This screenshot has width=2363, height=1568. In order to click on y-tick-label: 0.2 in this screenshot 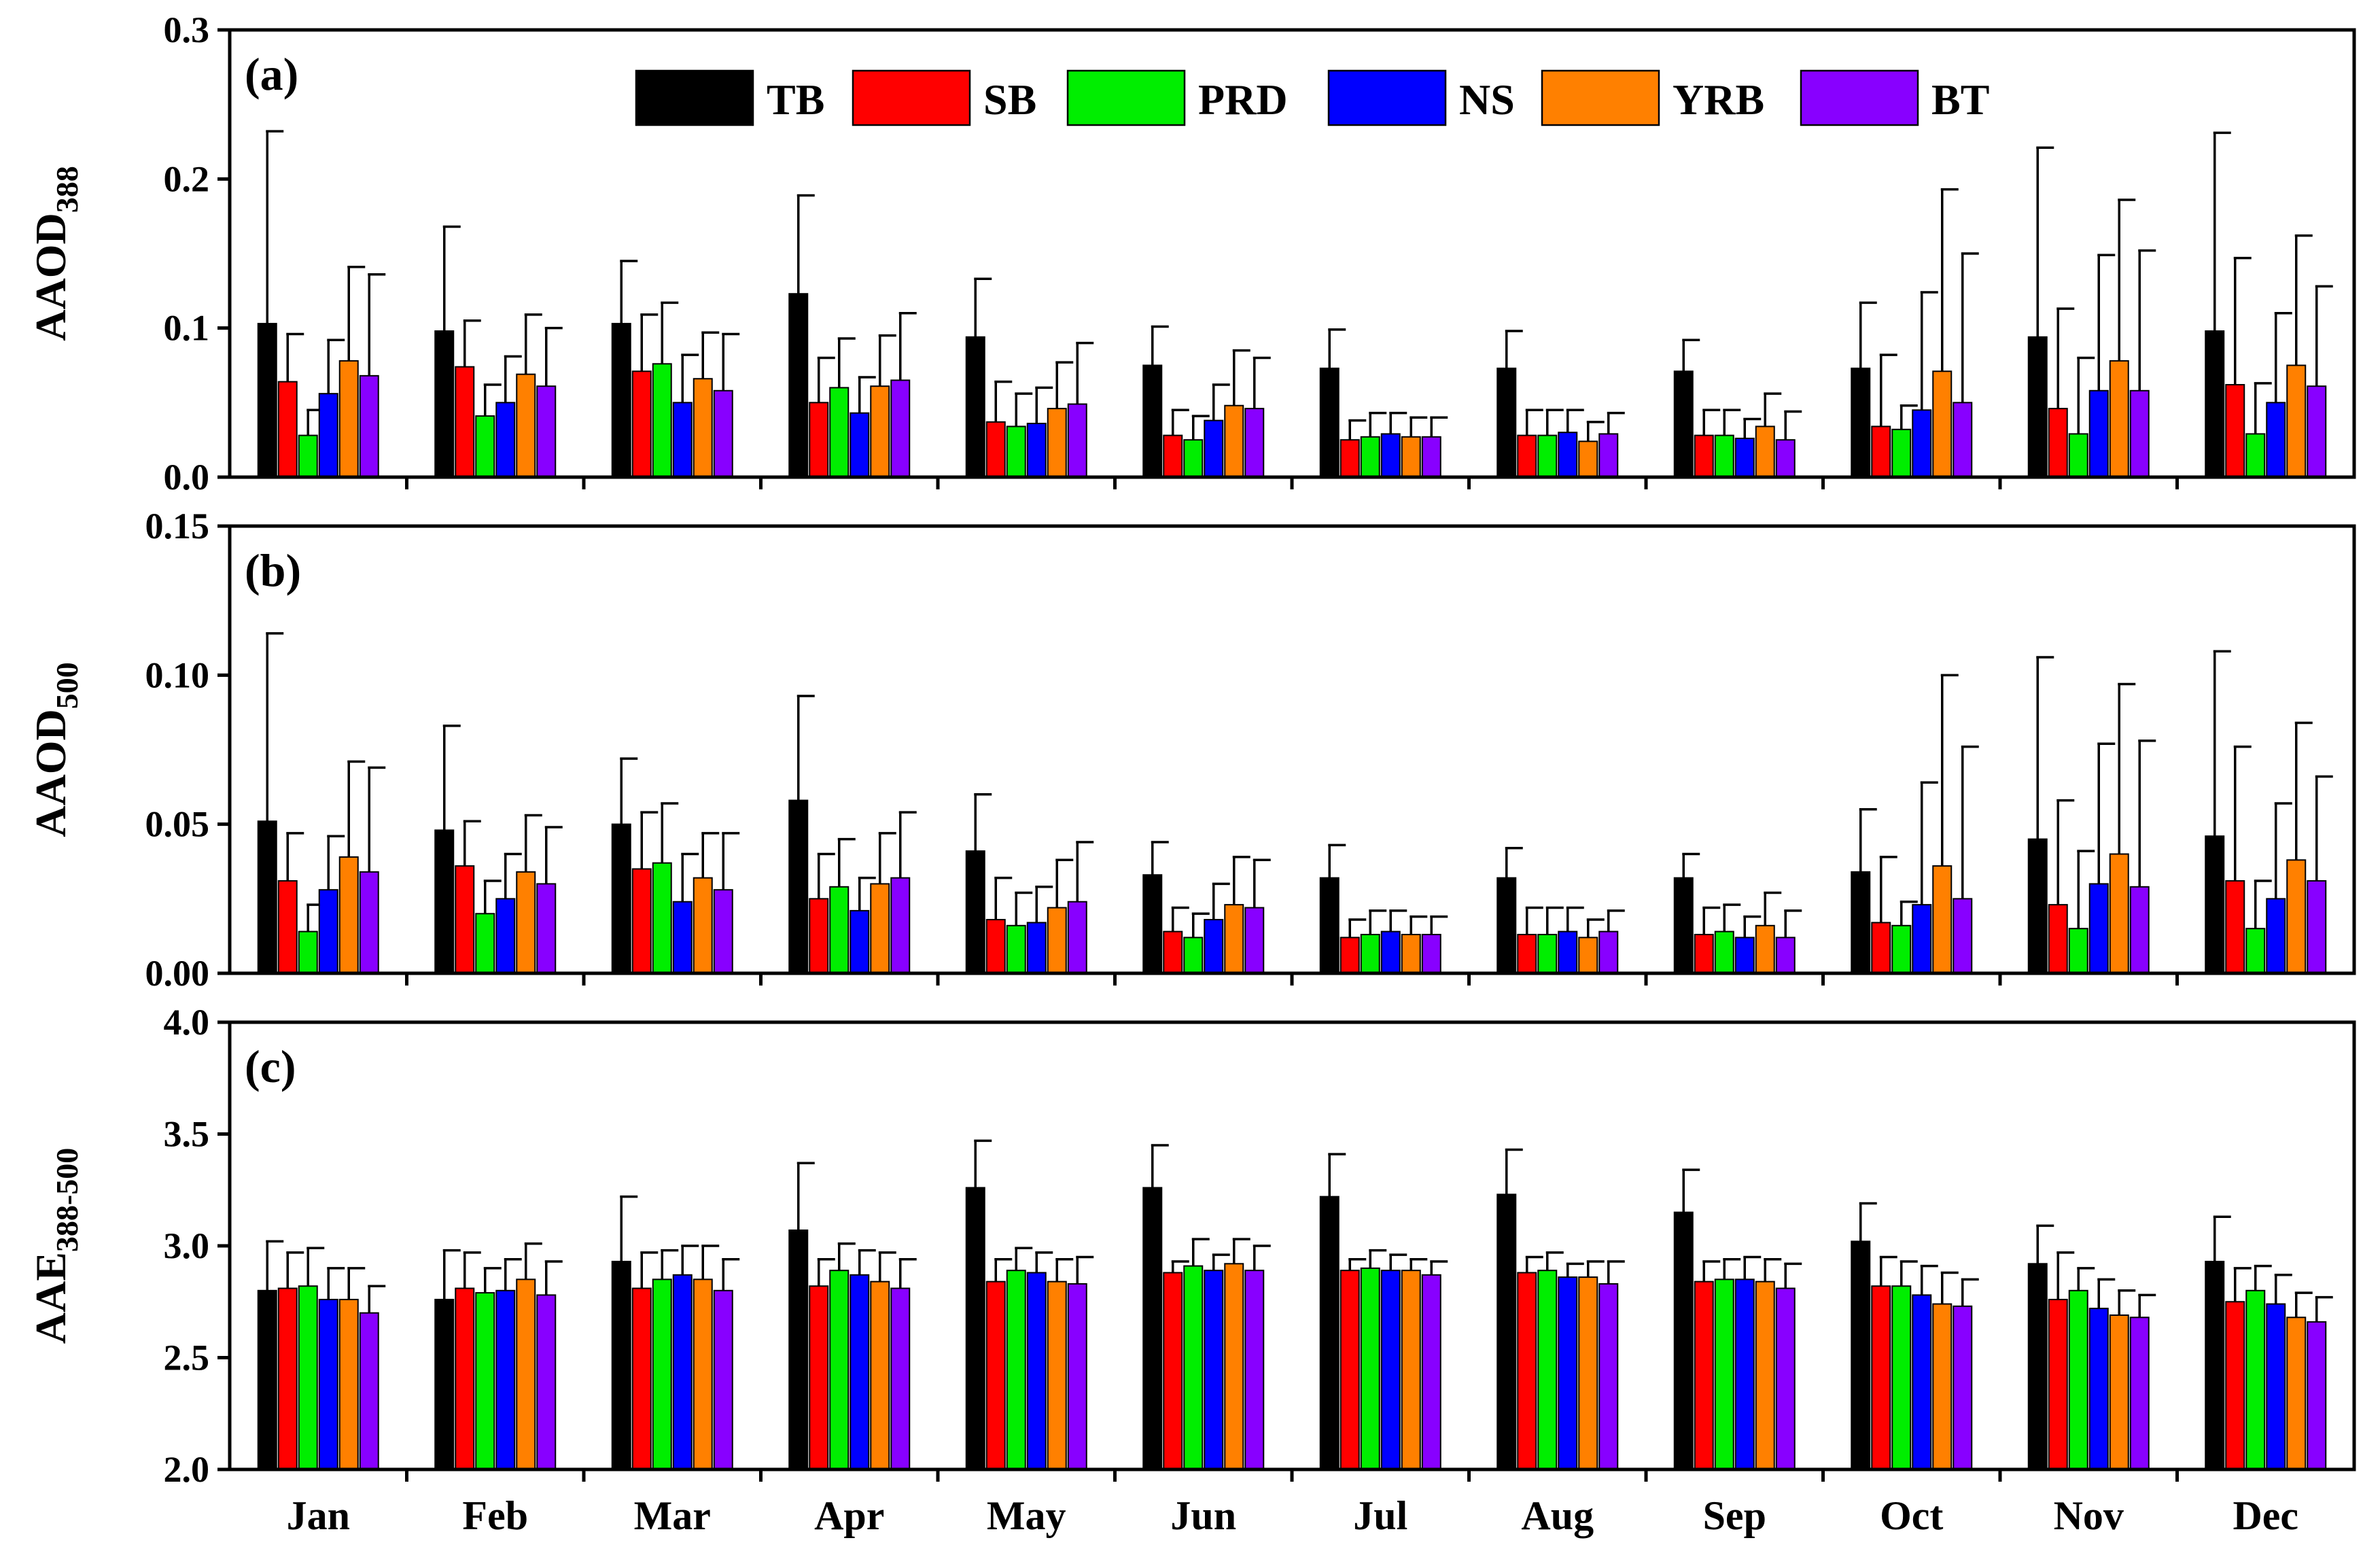, I will do `click(187, 178)`.